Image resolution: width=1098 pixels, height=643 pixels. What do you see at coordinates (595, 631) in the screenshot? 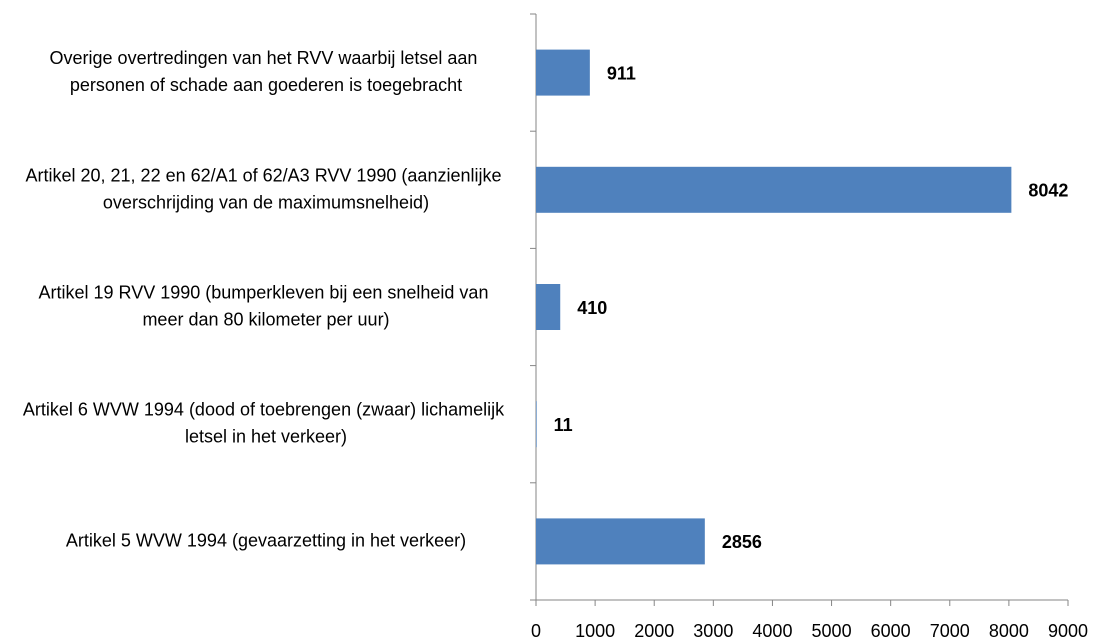
I see `x-tick-label: 1000` at bounding box center [595, 631].